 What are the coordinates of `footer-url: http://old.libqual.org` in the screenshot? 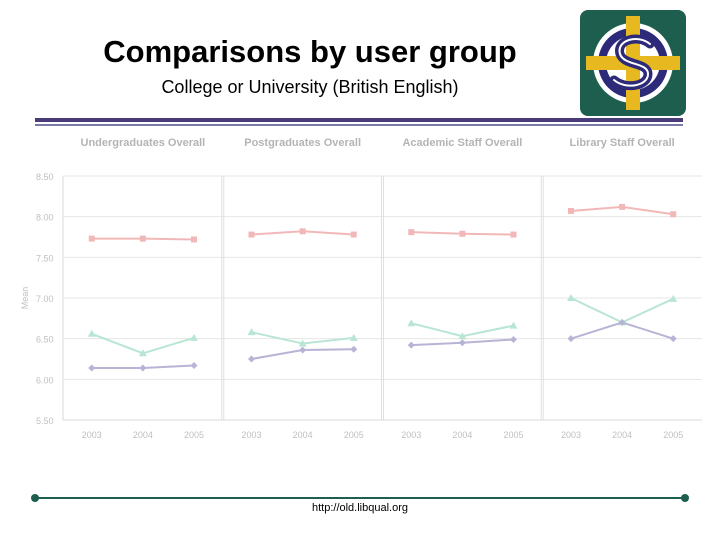 It's located at (359, 508).